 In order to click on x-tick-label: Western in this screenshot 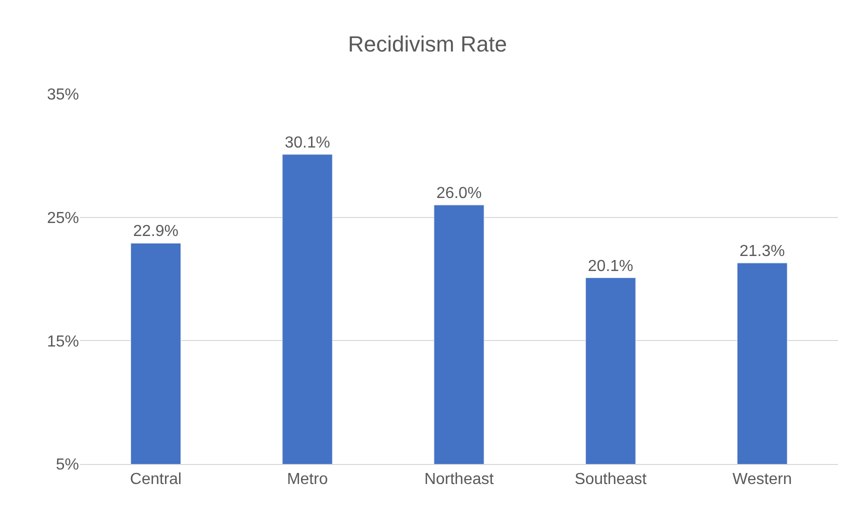, I will do `click(762, 479)`.